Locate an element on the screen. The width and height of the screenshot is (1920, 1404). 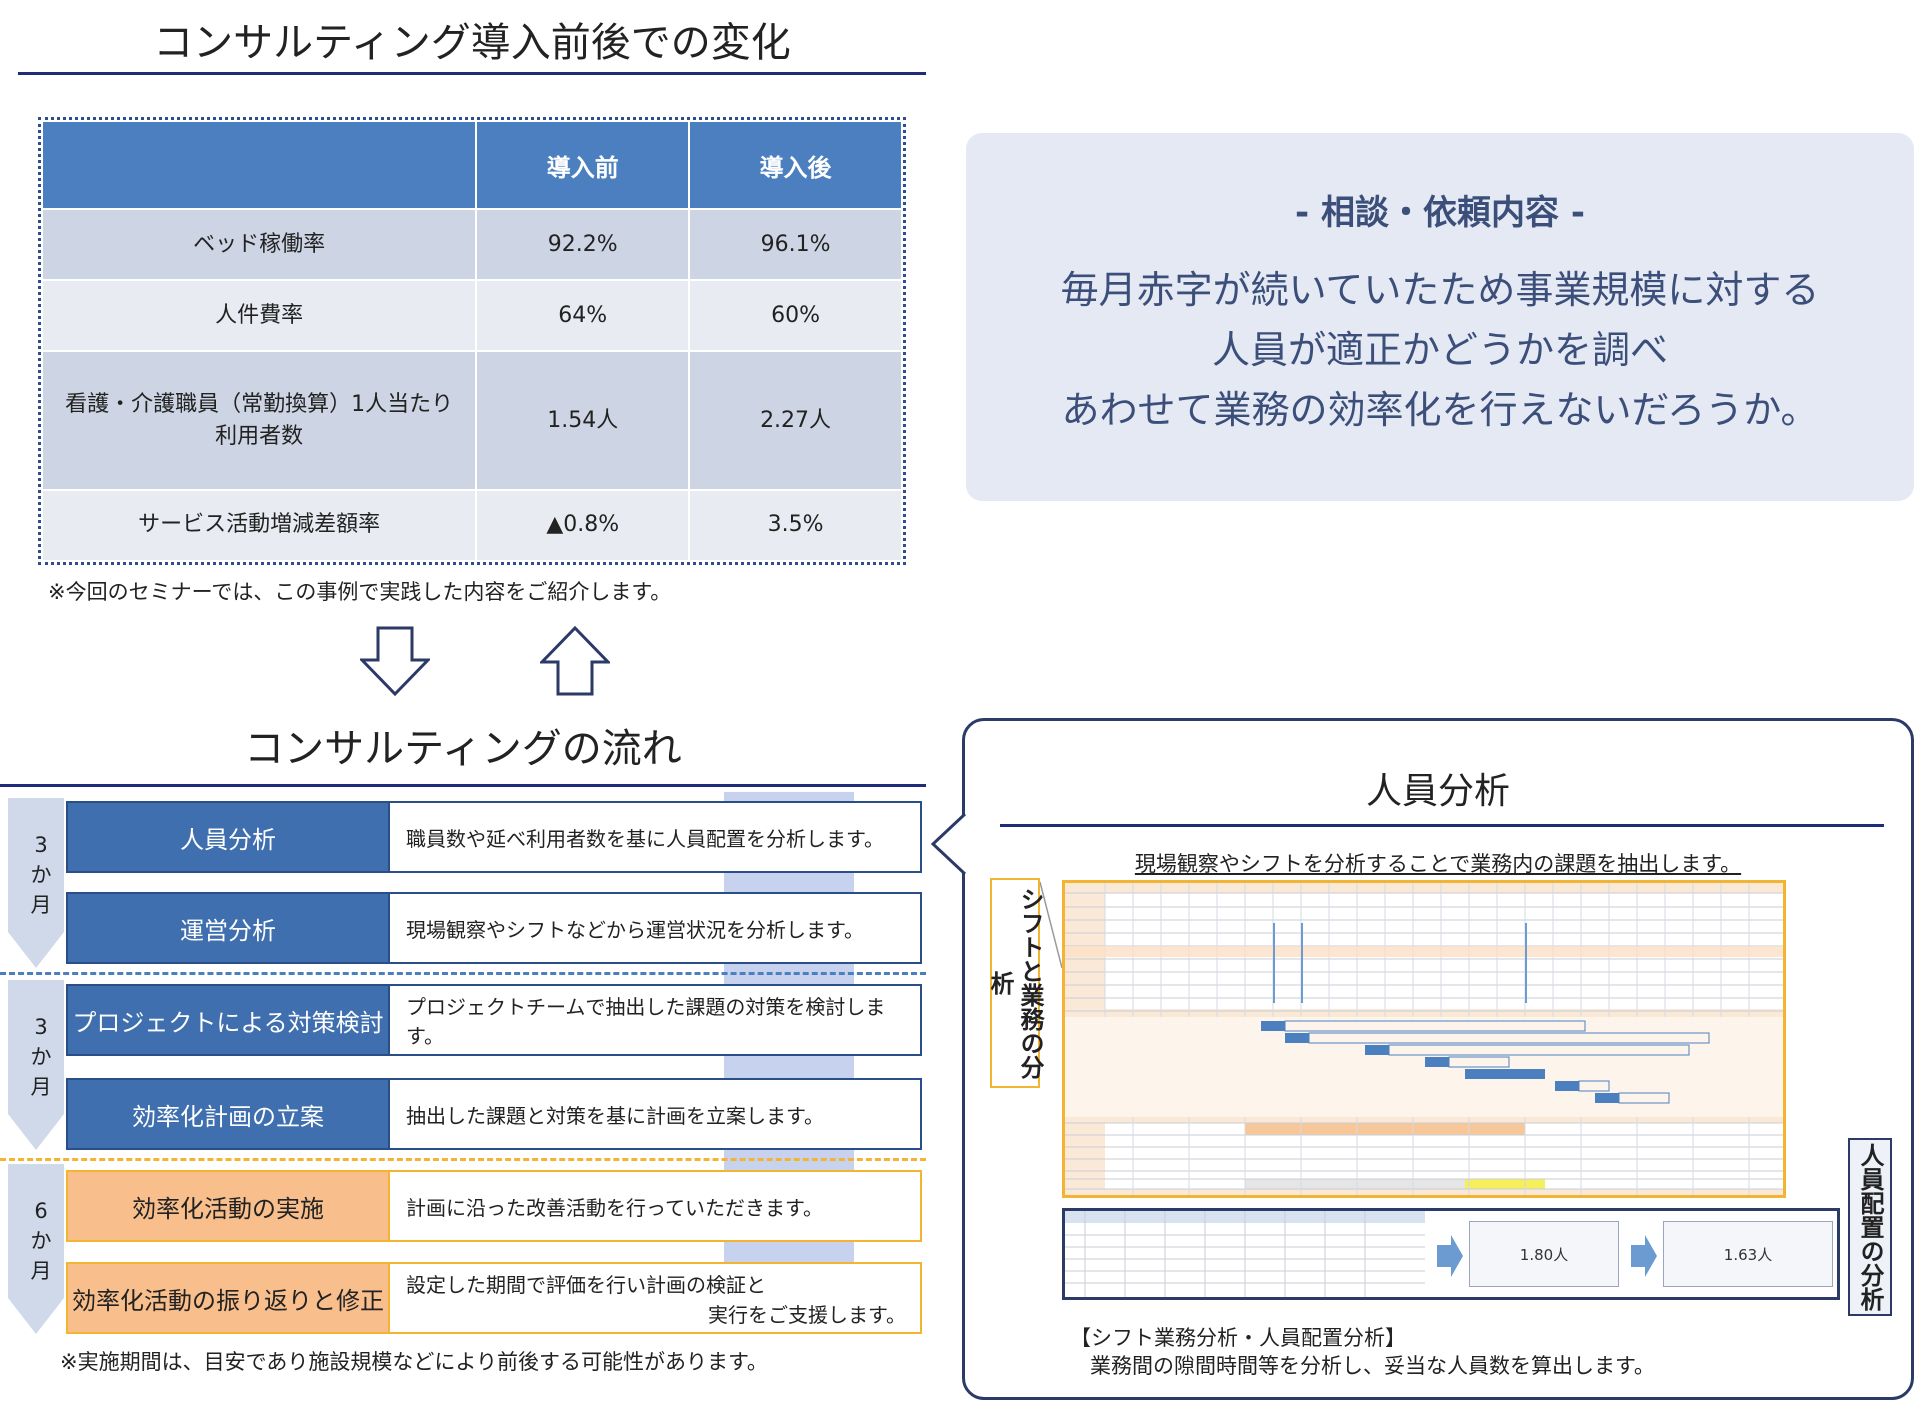
up-arrow-icon is located at coordinates (575, 661).